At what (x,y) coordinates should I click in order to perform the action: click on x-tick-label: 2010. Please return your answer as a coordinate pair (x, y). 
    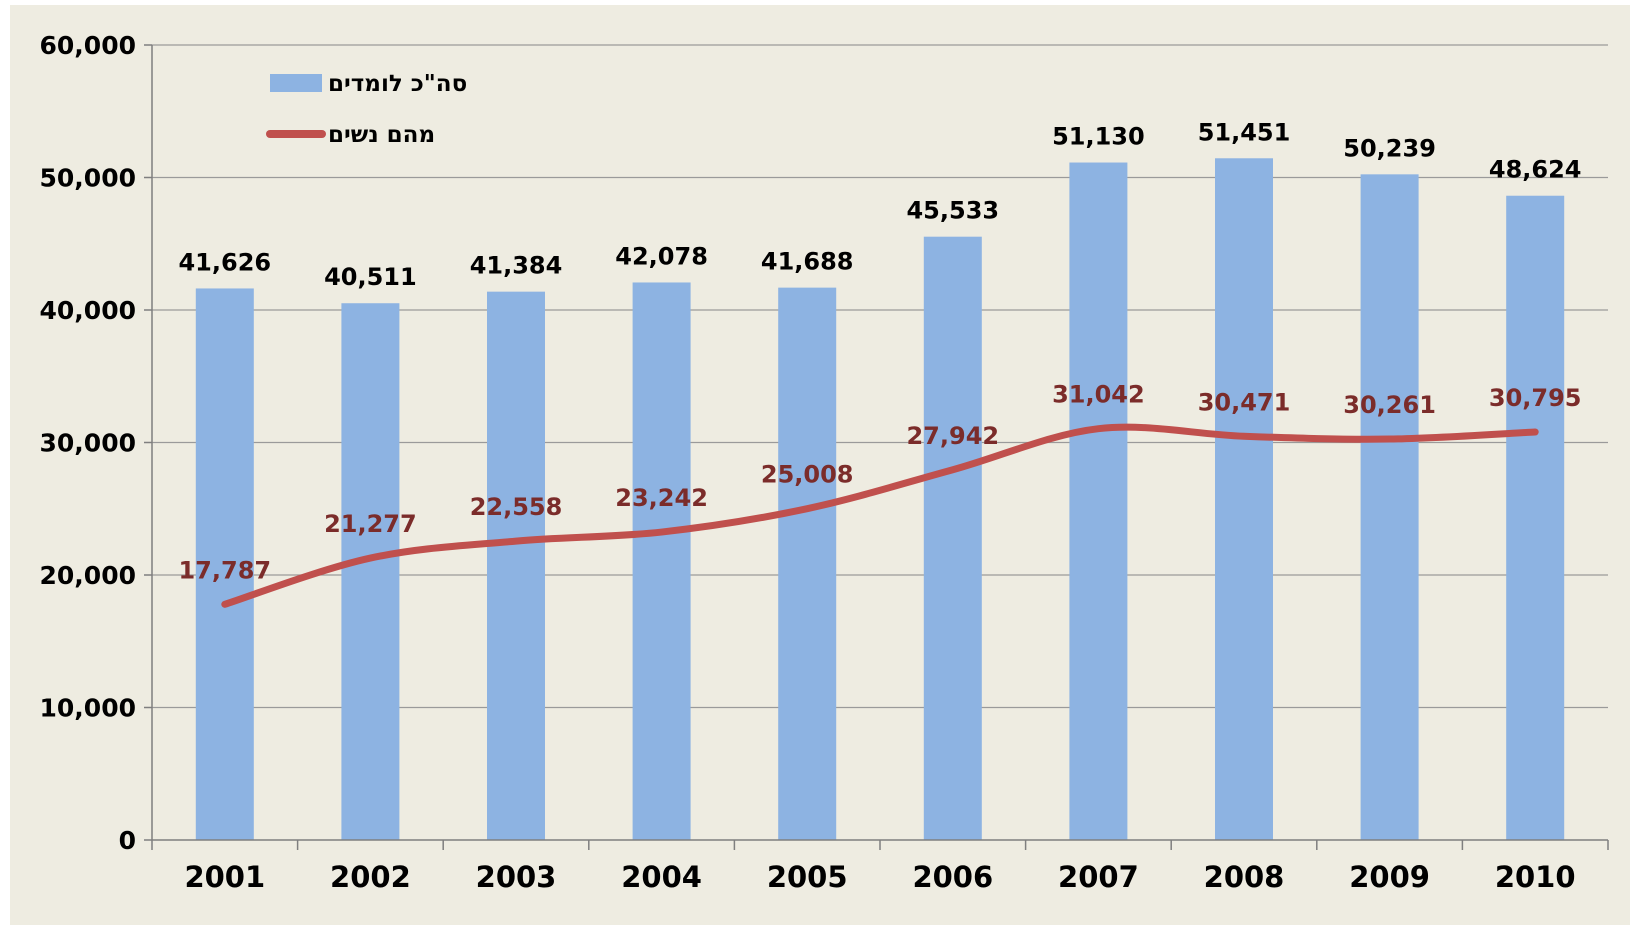
    Looking at the image, I should click on (1535, 877).